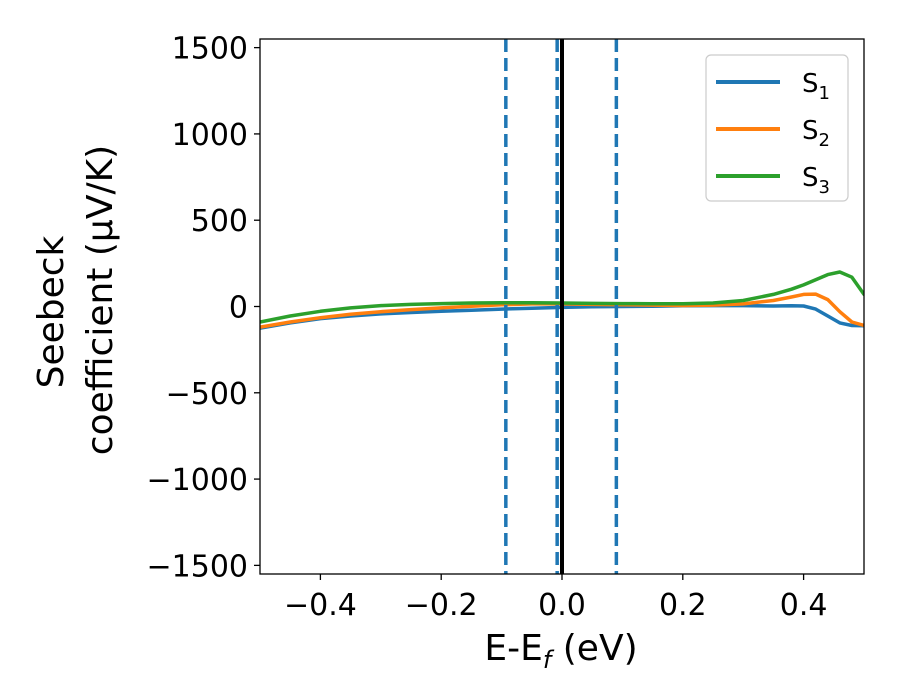  What do you see at coordinates (210, 135) in the screenshot?
I see `y-tick-label: 1000` at bounding box center [210, 135].